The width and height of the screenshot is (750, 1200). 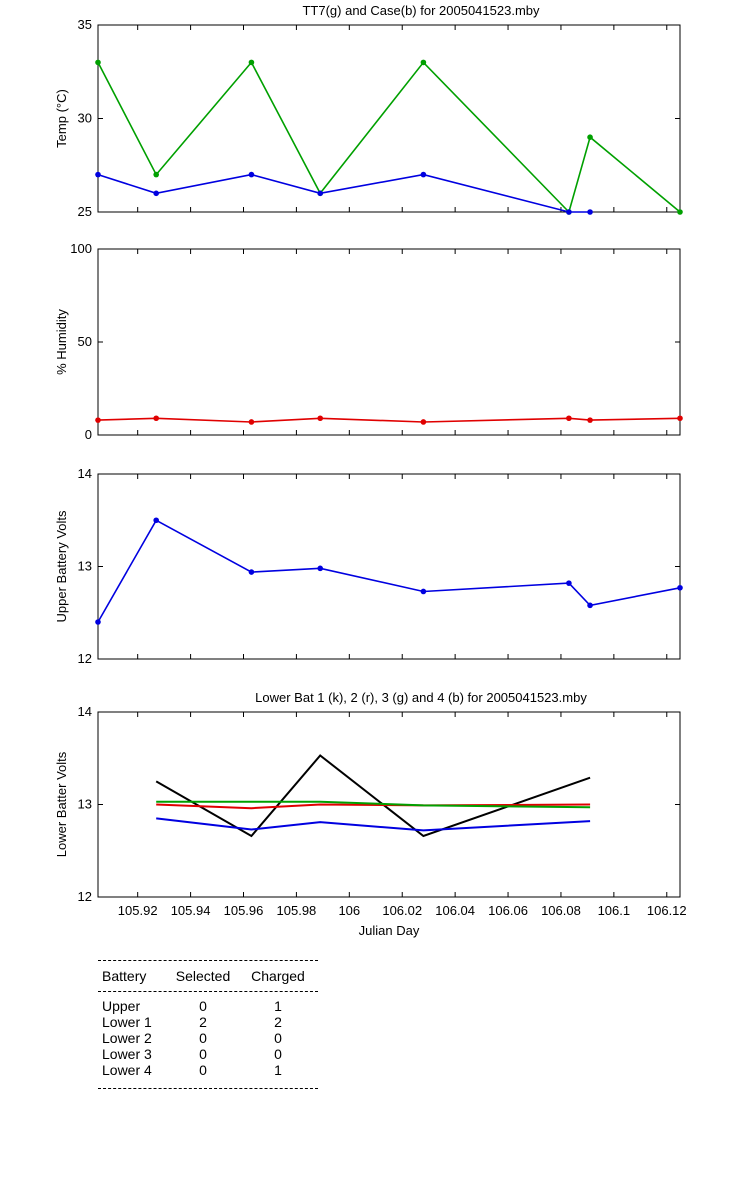 I want to click on row-selected: 2, so click(x=203, y=1022).